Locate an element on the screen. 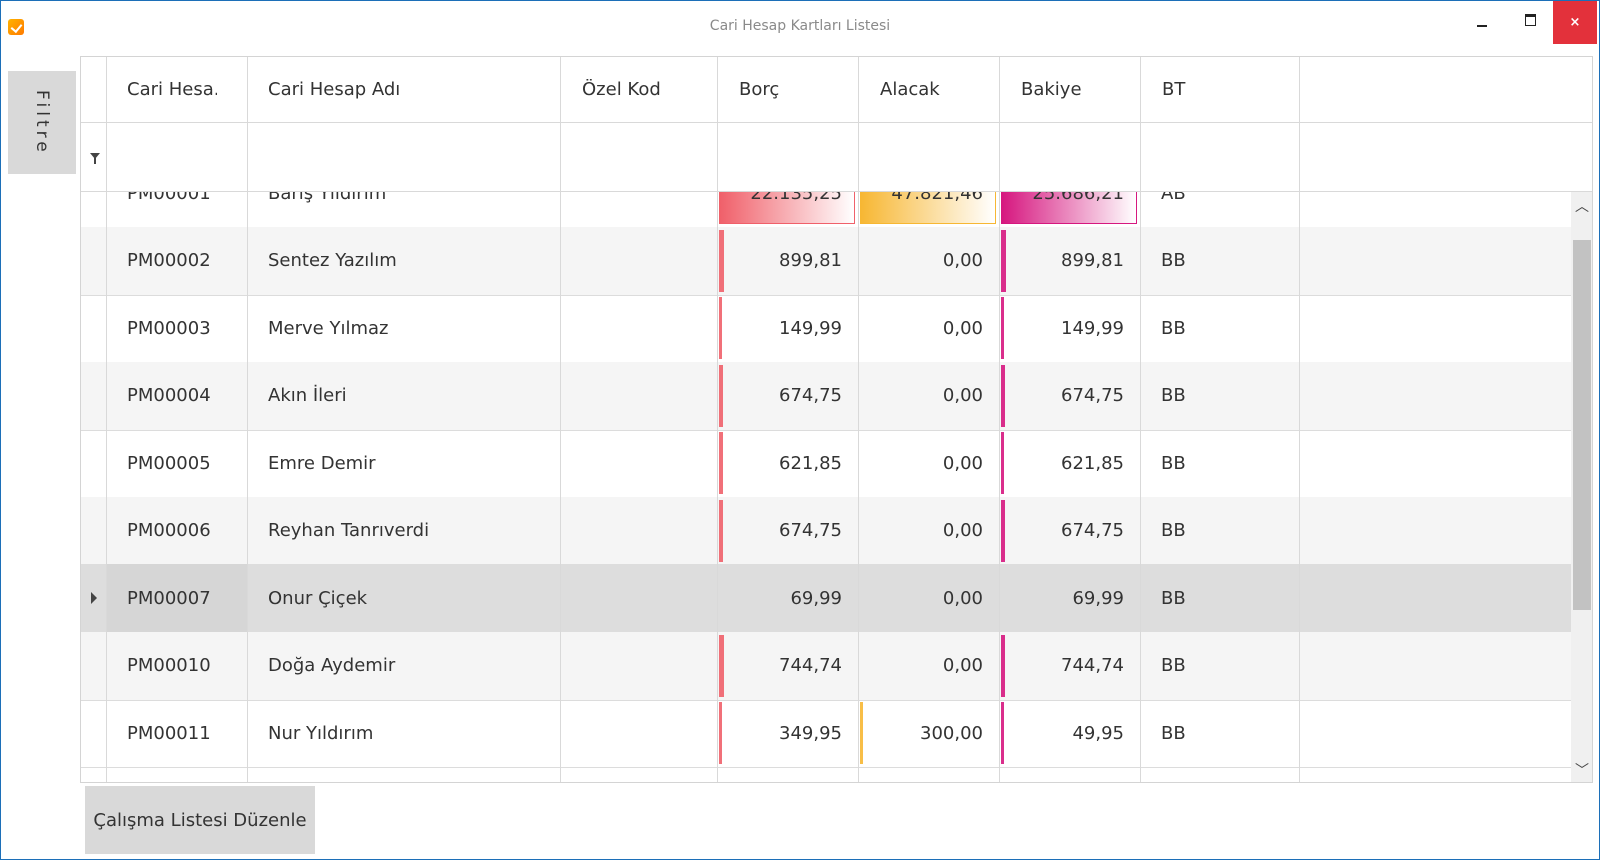 This screenshot has height=860, width=1600. column-header-alacak: Alacak is located at coordinates (910, 89).